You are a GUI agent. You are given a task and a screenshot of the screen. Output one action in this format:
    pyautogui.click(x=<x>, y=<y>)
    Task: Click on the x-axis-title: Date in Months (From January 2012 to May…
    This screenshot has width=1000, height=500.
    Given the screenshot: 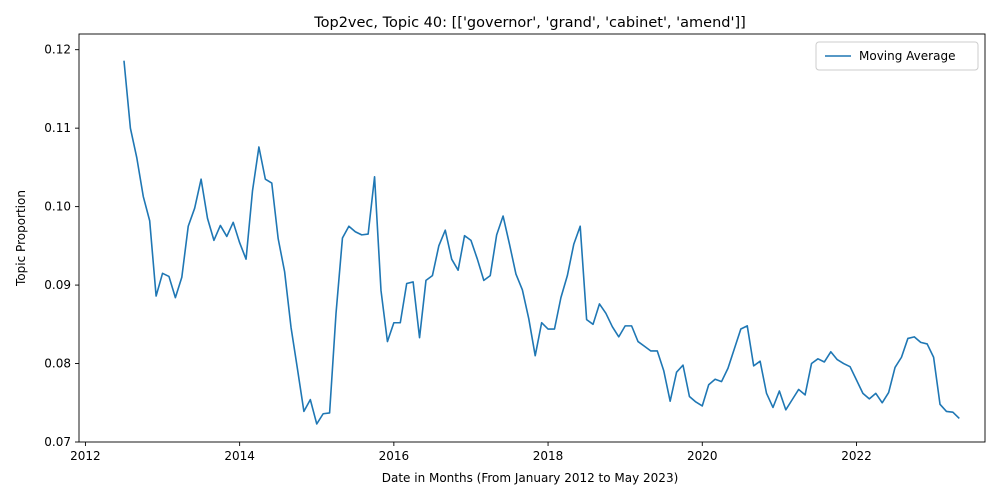 What is the action you would take?
    pyautogui.click(x=530, y=478)
    